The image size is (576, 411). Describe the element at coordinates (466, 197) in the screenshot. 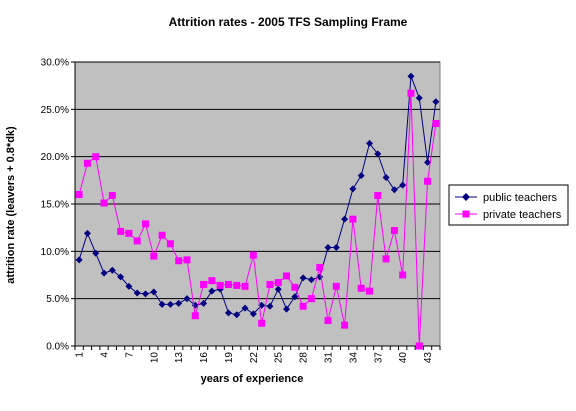

I see `legend-public-marker` at that location.